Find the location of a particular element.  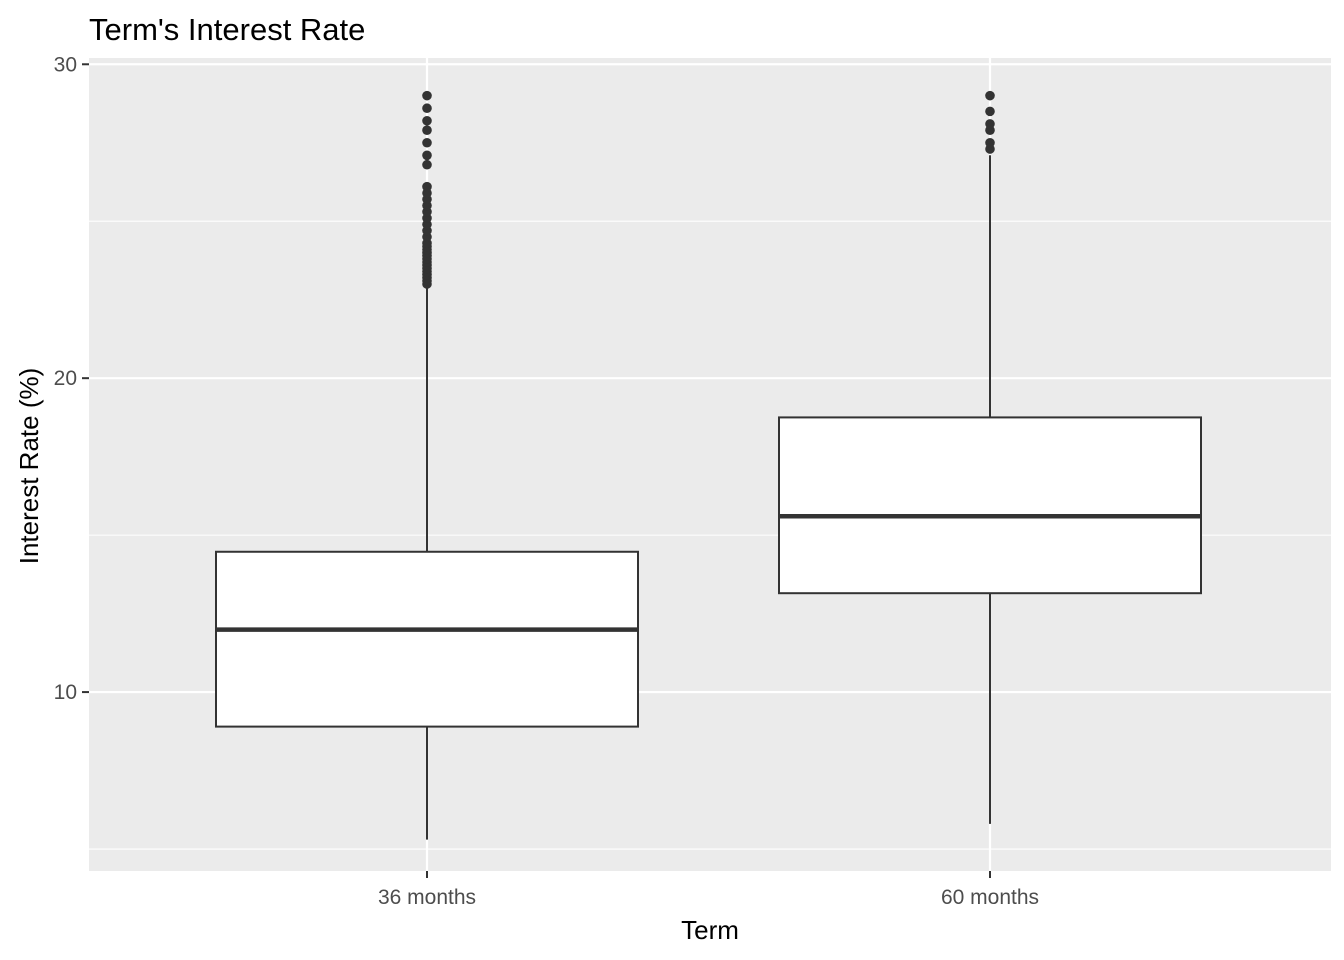

x-tick-label: 60 months is located at coordinates (990, 897).